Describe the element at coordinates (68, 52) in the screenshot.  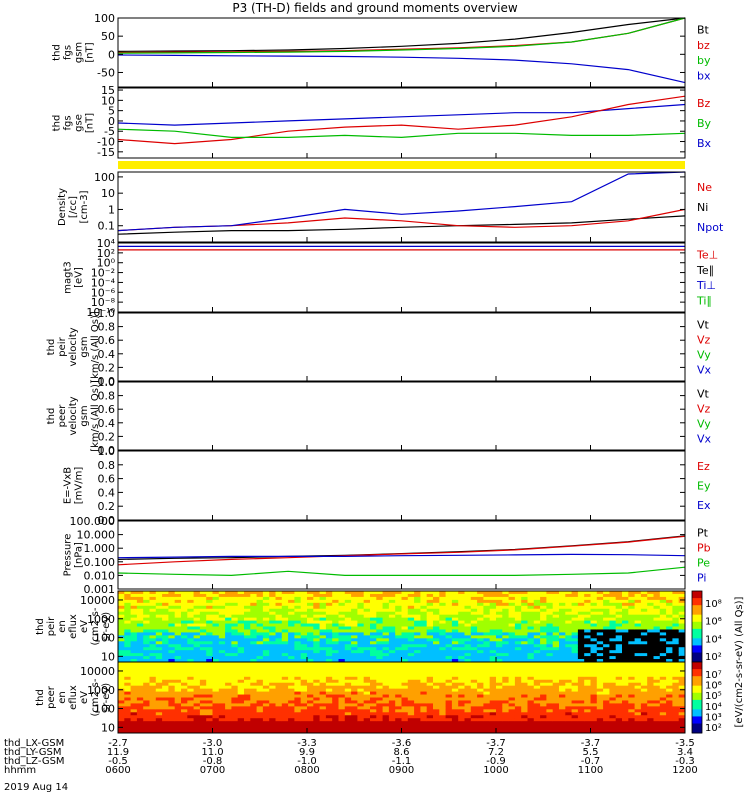
I see `y-axis-label-line: fgs` at that location.